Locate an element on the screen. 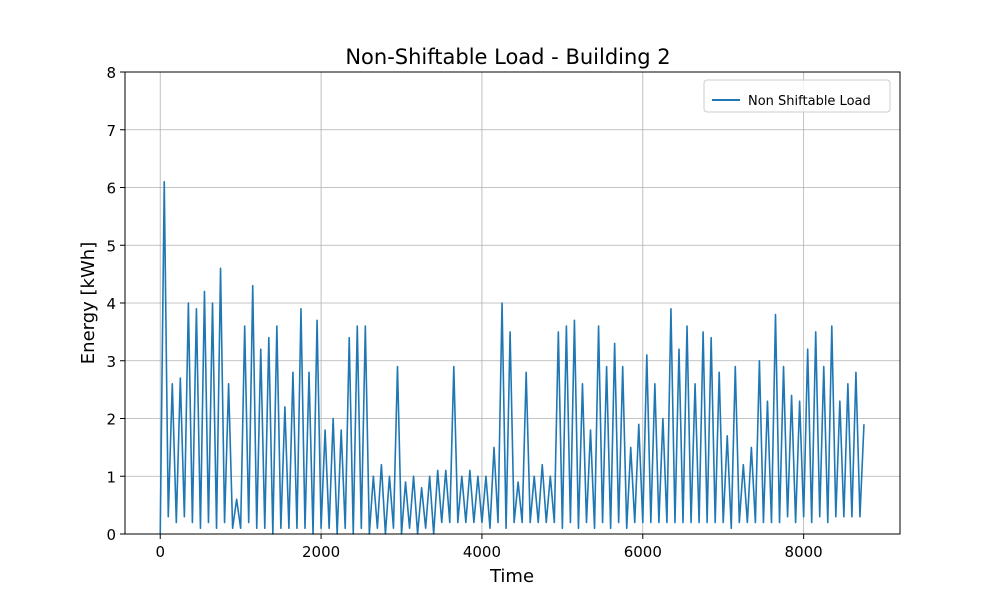 This screenshot has width=1000, height=600. x-tick-label: 0 is located at coordinates (160, 552).